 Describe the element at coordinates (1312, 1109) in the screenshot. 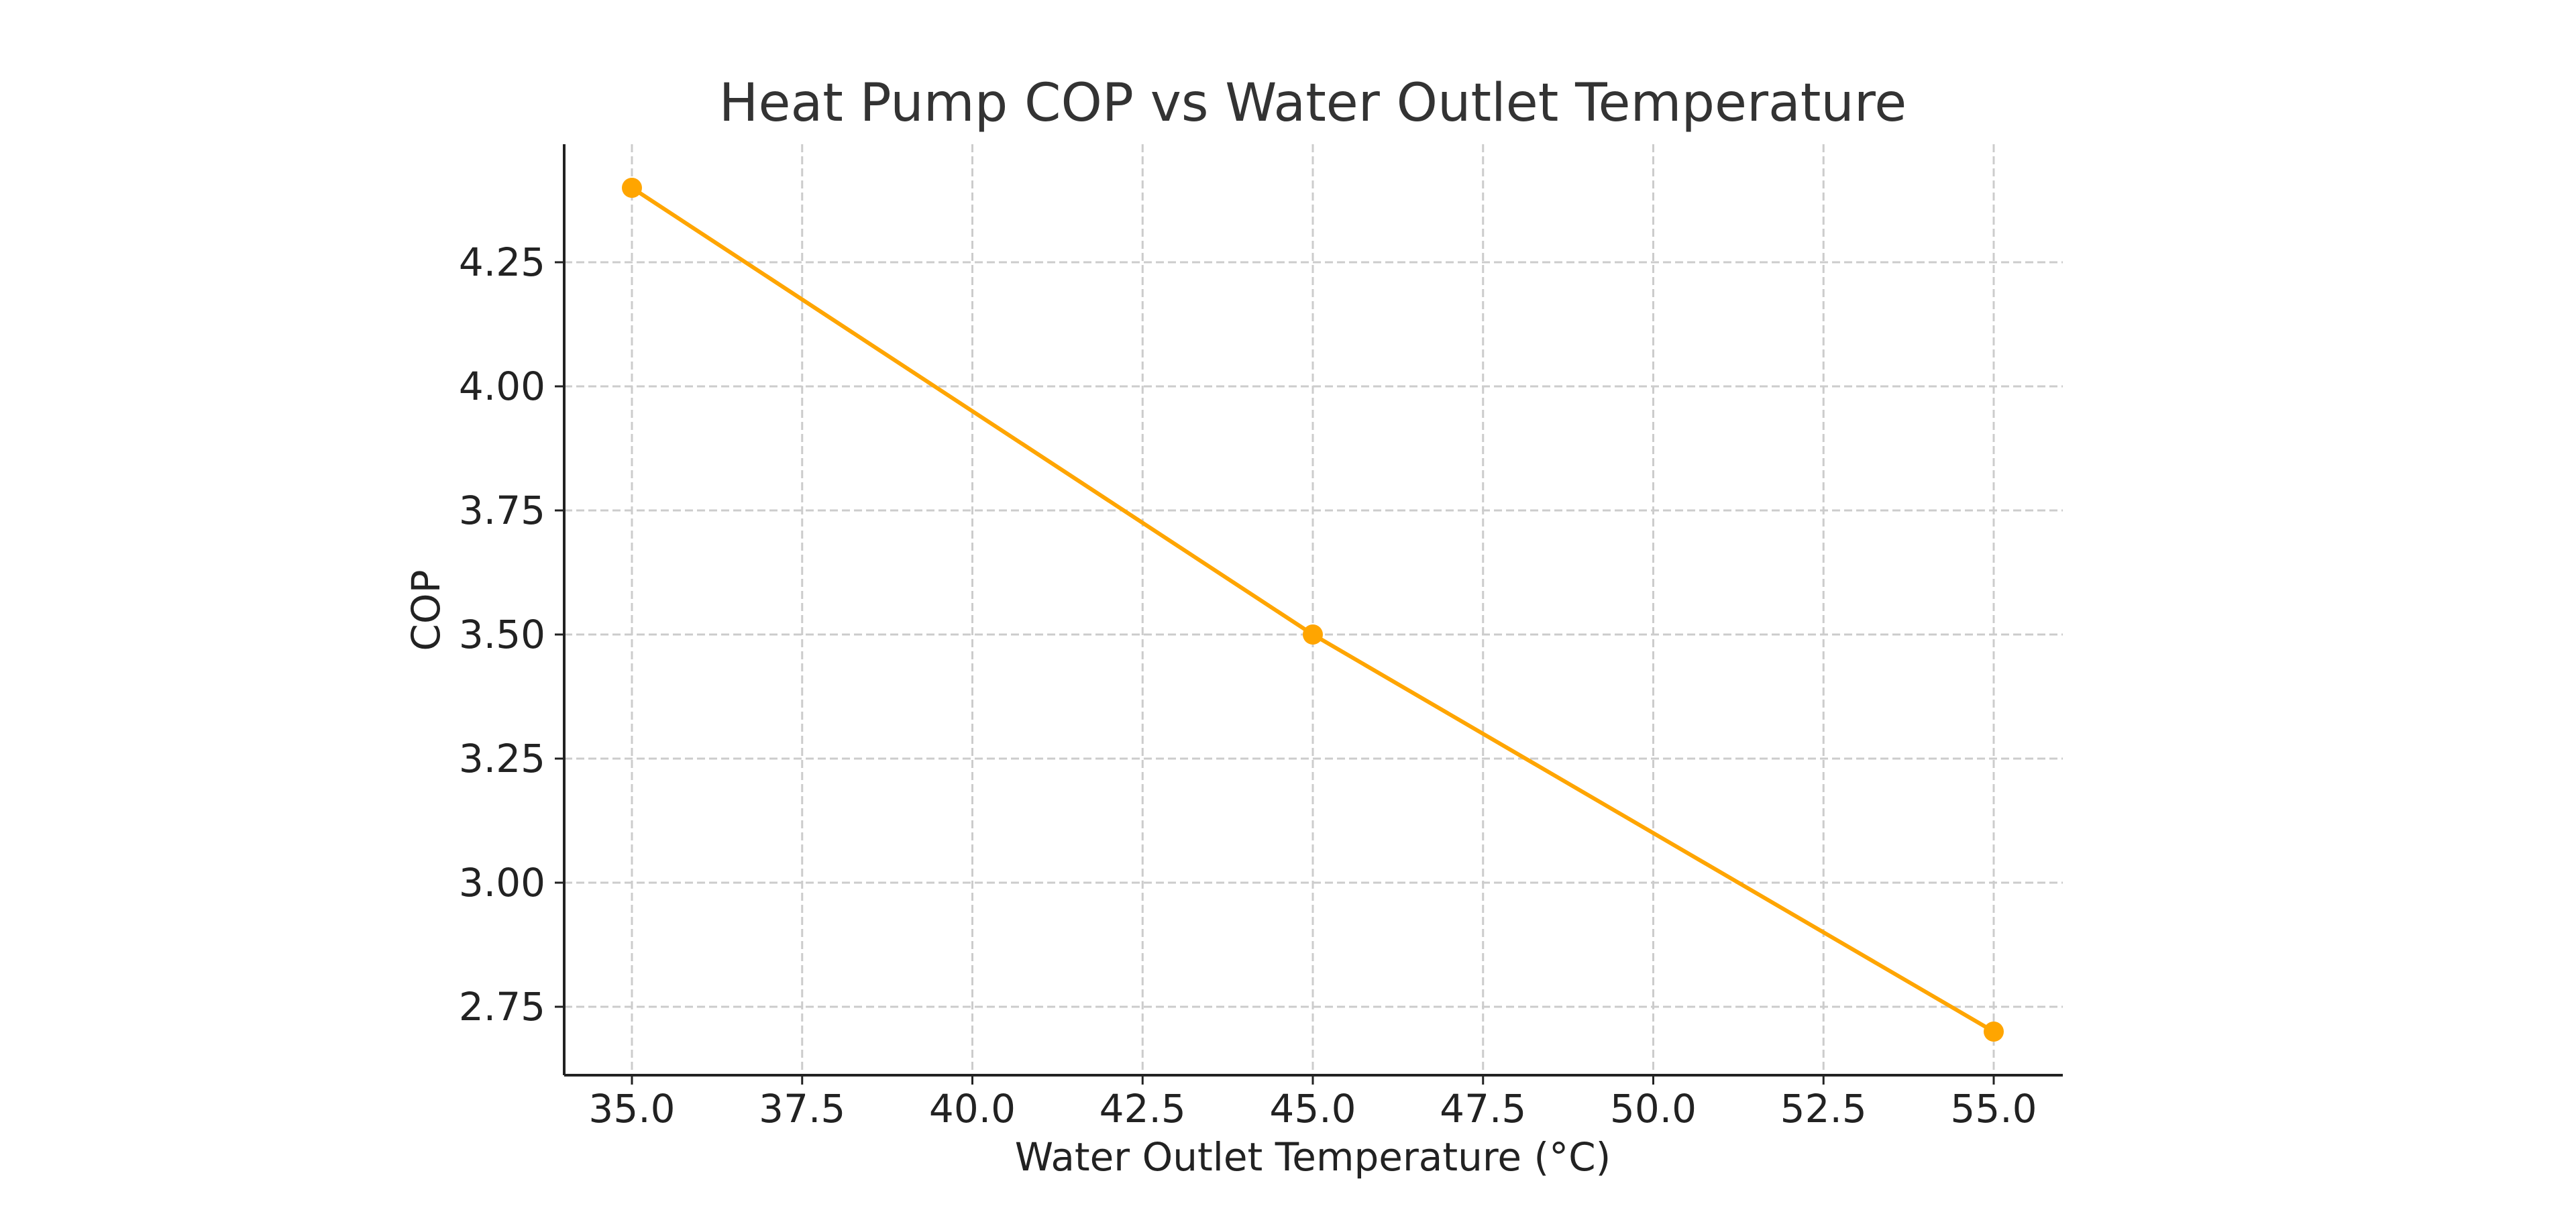

I see `x-tick-label: 45.0` at that location.